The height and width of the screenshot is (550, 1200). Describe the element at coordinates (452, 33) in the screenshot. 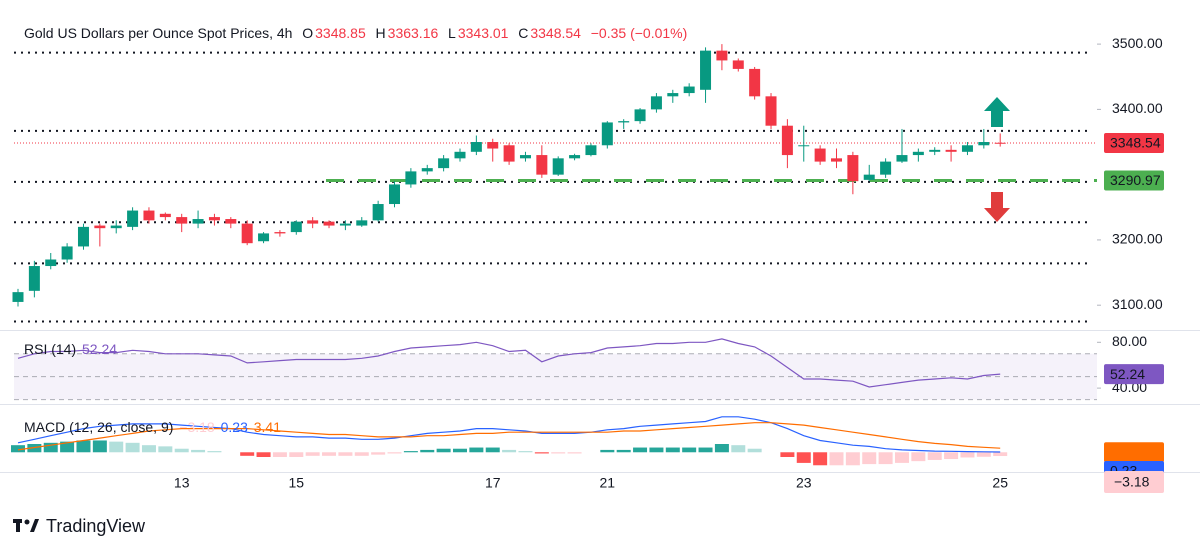

I see `legend-letter: L` at that location.